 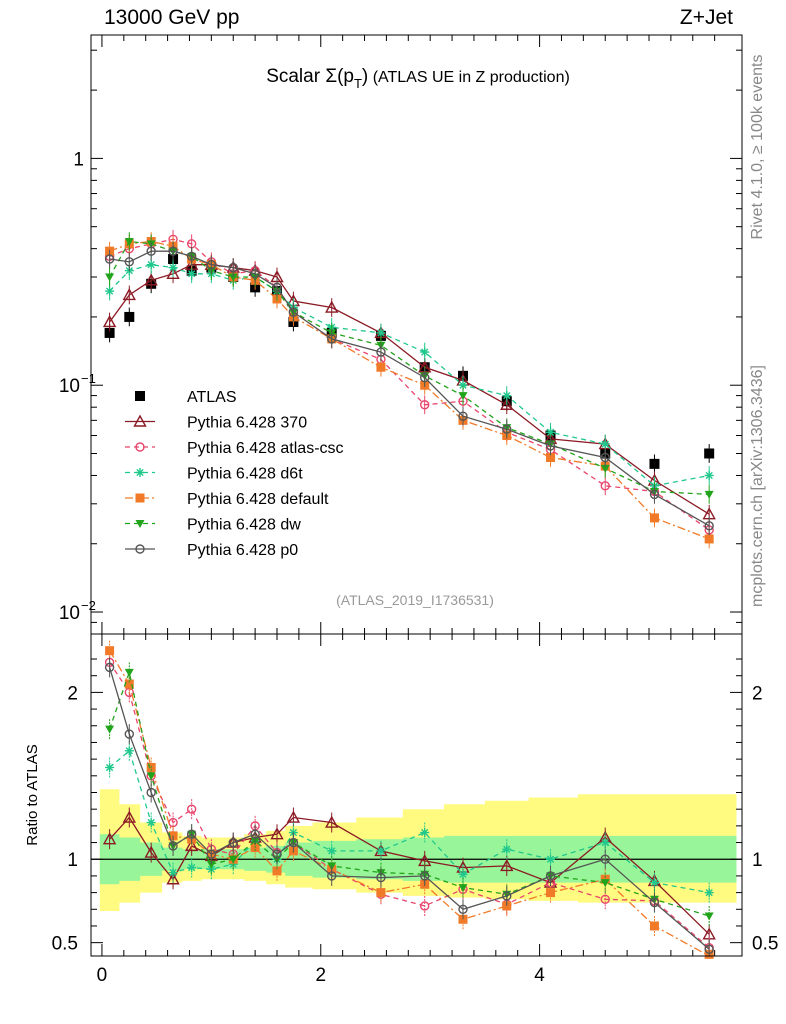 I want to click on rivet-label: Rivet 4.1.0, ≥ 100k events, so click(x=757, y=147).